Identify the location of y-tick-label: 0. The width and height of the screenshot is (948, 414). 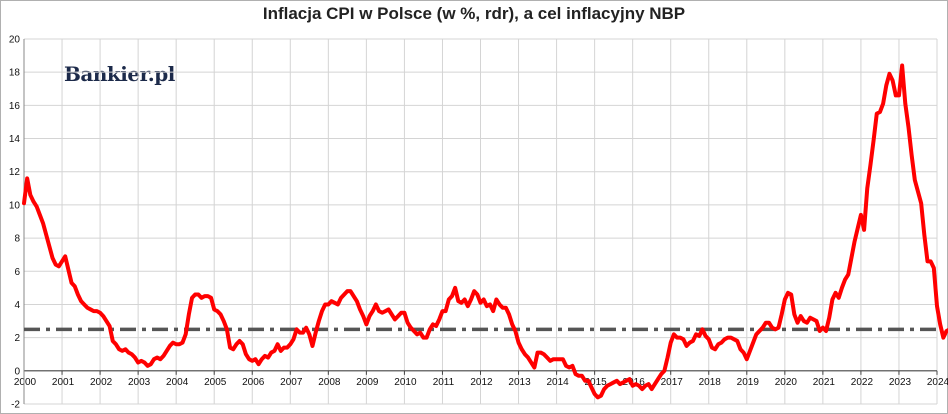
(17, 371).